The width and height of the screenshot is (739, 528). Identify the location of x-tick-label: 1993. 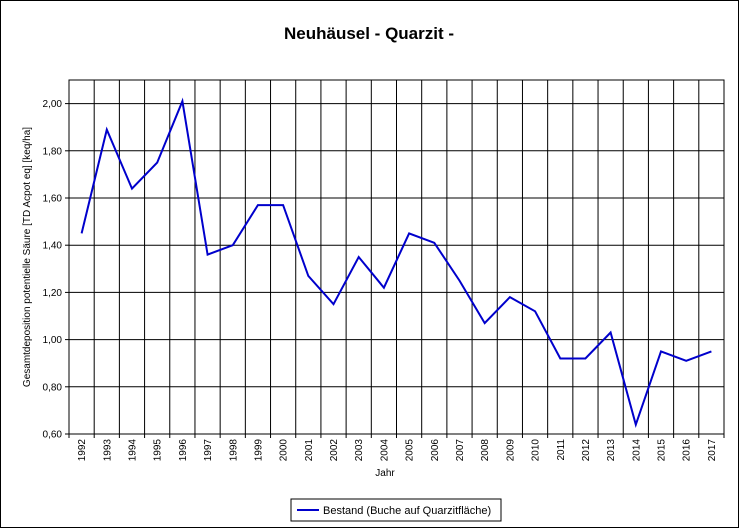
(107, 450).